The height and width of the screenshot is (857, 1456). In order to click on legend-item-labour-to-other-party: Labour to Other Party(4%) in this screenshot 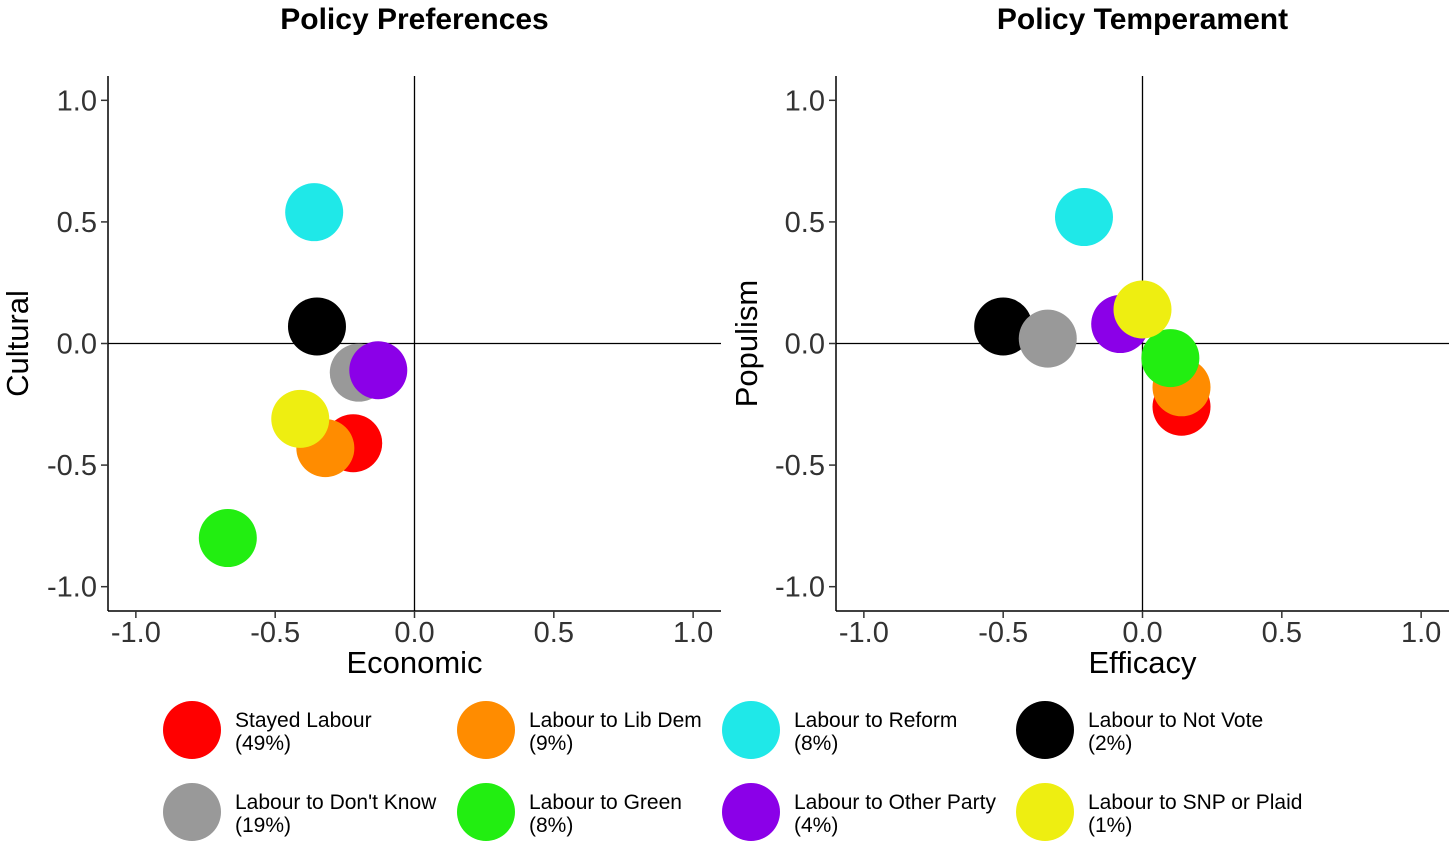, I will do `click(859, 812)`.